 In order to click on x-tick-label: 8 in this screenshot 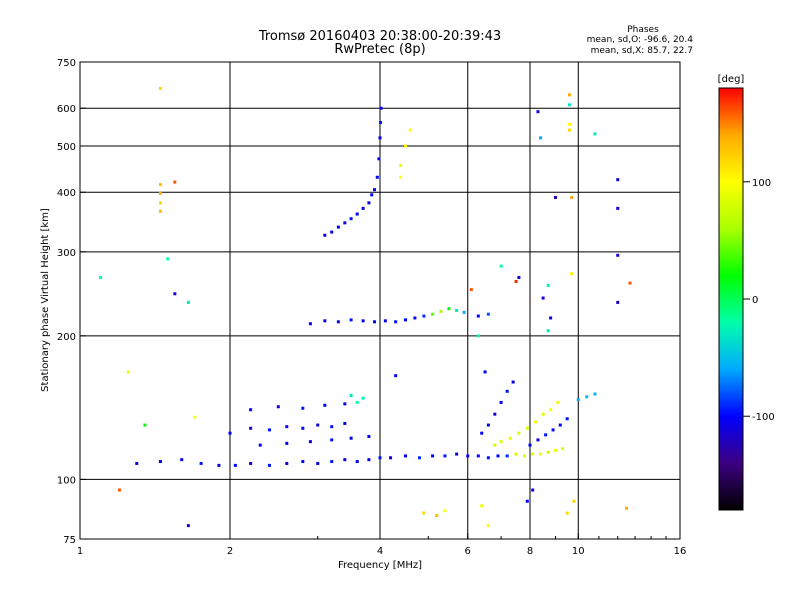, I will do `click(530, 551)`.